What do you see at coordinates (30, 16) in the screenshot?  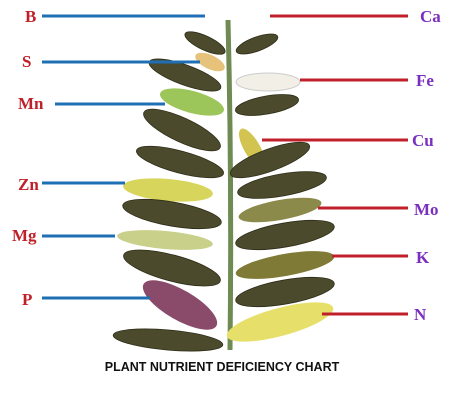 I see `label: B` at bounding box center [30, 16].